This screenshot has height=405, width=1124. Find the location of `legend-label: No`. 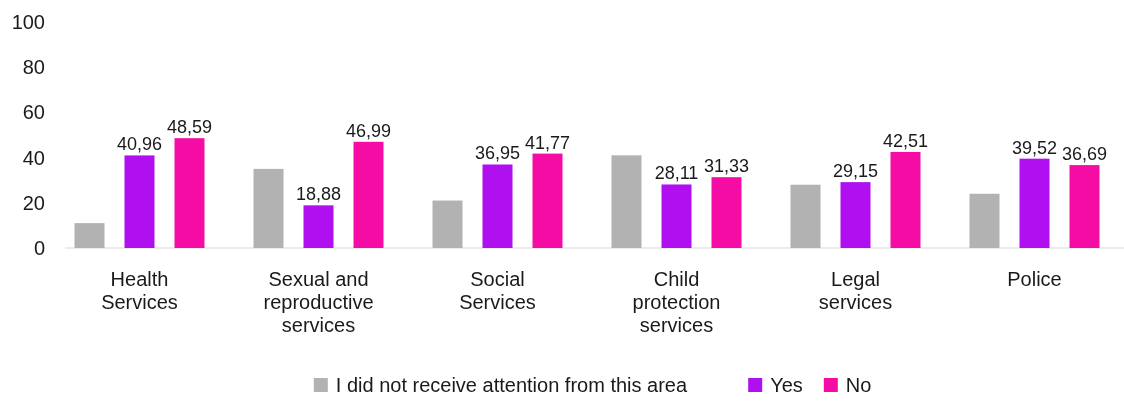

legend-label: No is located at coordinates (858, 385).